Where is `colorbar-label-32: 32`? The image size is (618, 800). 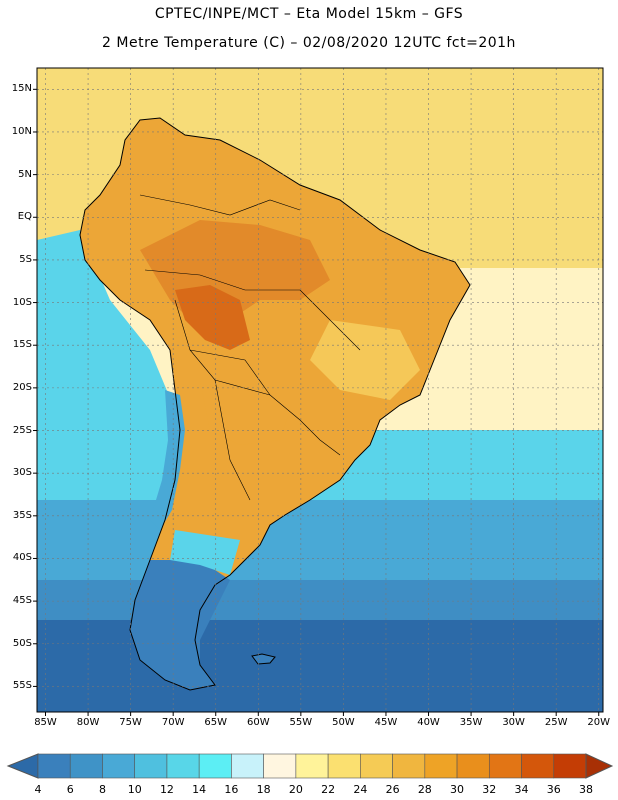
colorbar-label-32: 32 is located at coordinates (489, 789).